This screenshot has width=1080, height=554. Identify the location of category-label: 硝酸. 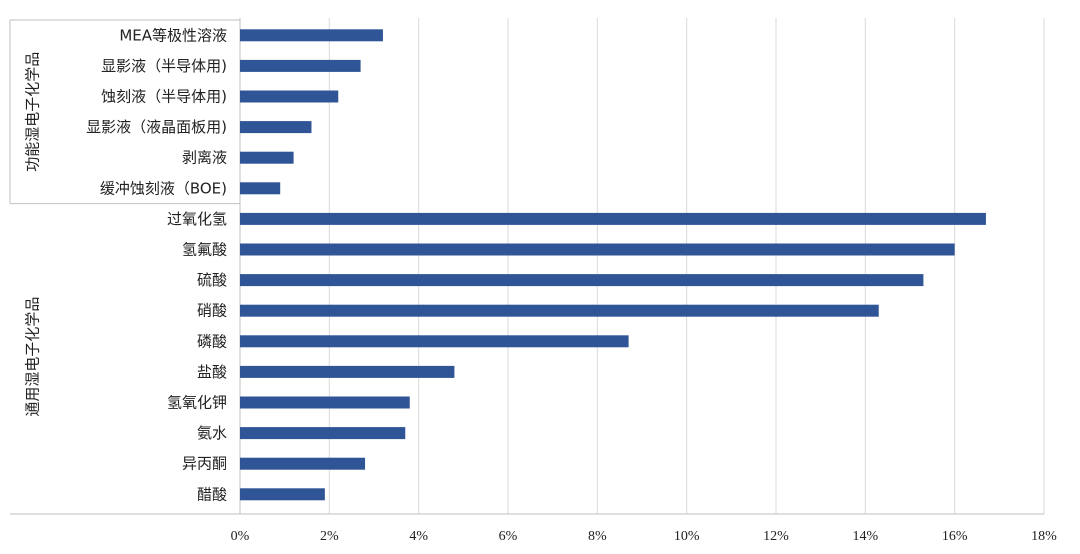
(212, 311).